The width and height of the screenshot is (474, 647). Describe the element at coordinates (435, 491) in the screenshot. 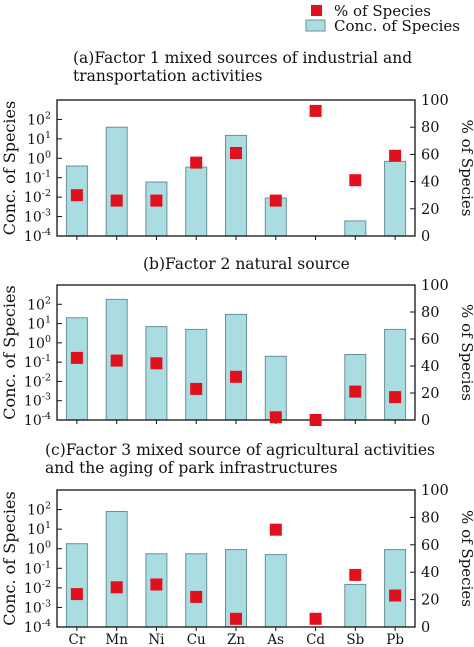

I see `panel-c-right-tick-label: 100` at that location.